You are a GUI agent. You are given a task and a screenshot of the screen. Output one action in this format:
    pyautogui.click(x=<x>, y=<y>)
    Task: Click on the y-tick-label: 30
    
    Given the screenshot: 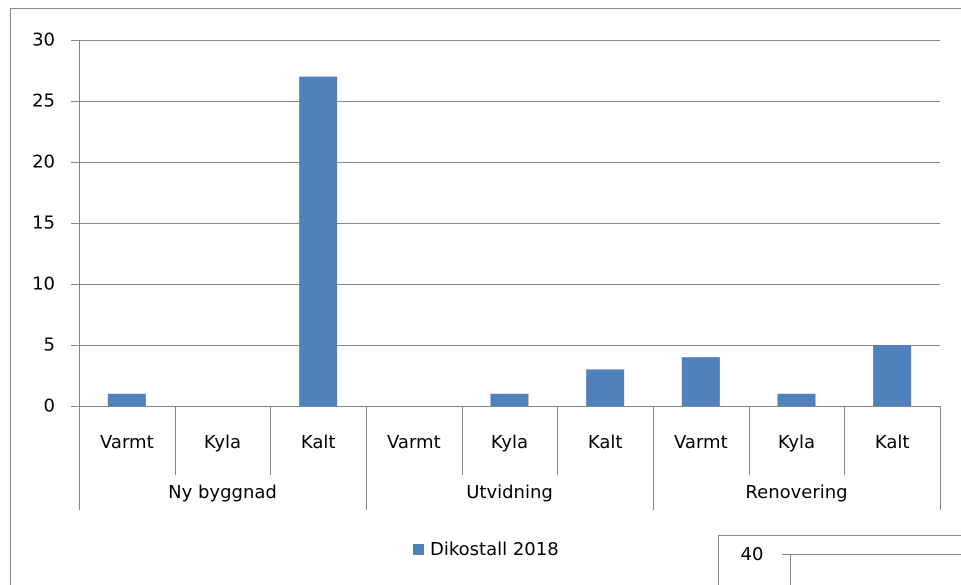 What is the action you would take?
    pyautogui.click(x=43, y=40)
    